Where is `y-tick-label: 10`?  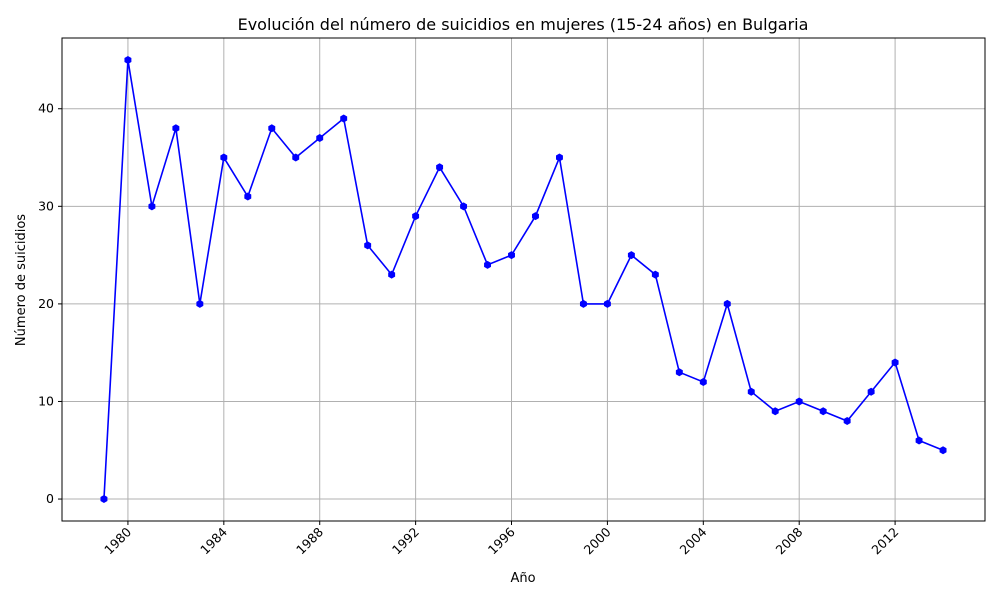 y-tick-label: 10 is located at coordinates (46, 400).